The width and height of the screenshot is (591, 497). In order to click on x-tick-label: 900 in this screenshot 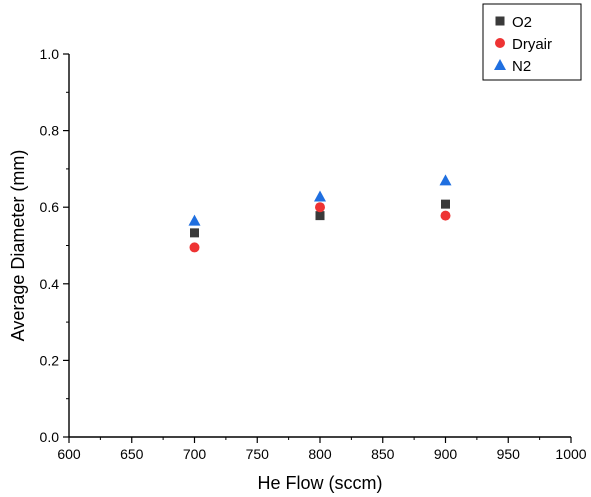, I will do `click(446, 454)`.